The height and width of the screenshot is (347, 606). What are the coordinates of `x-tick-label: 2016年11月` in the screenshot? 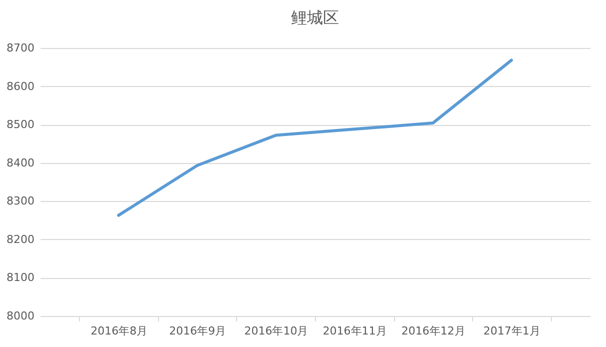 It's located at (354, 331).